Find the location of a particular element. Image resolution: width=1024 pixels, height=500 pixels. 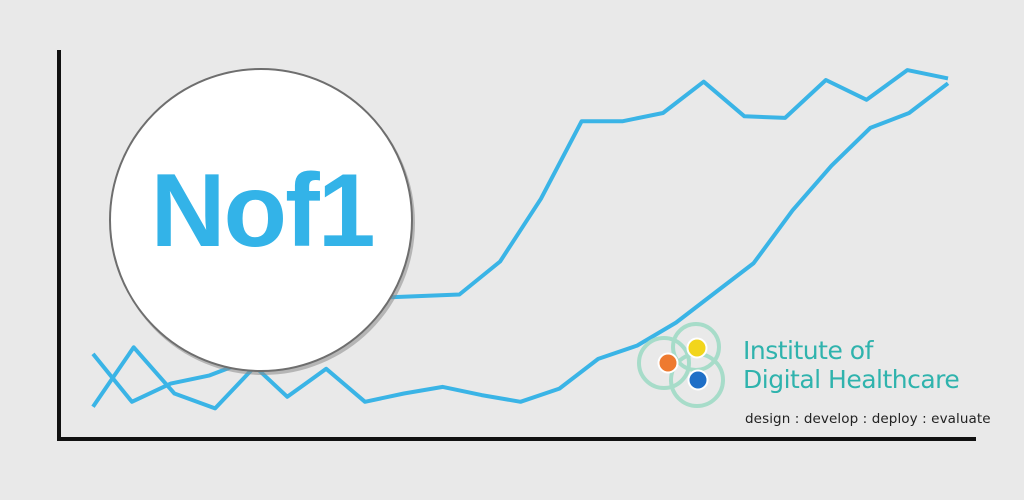

yellow-dot is located at coordinates (697, 348).